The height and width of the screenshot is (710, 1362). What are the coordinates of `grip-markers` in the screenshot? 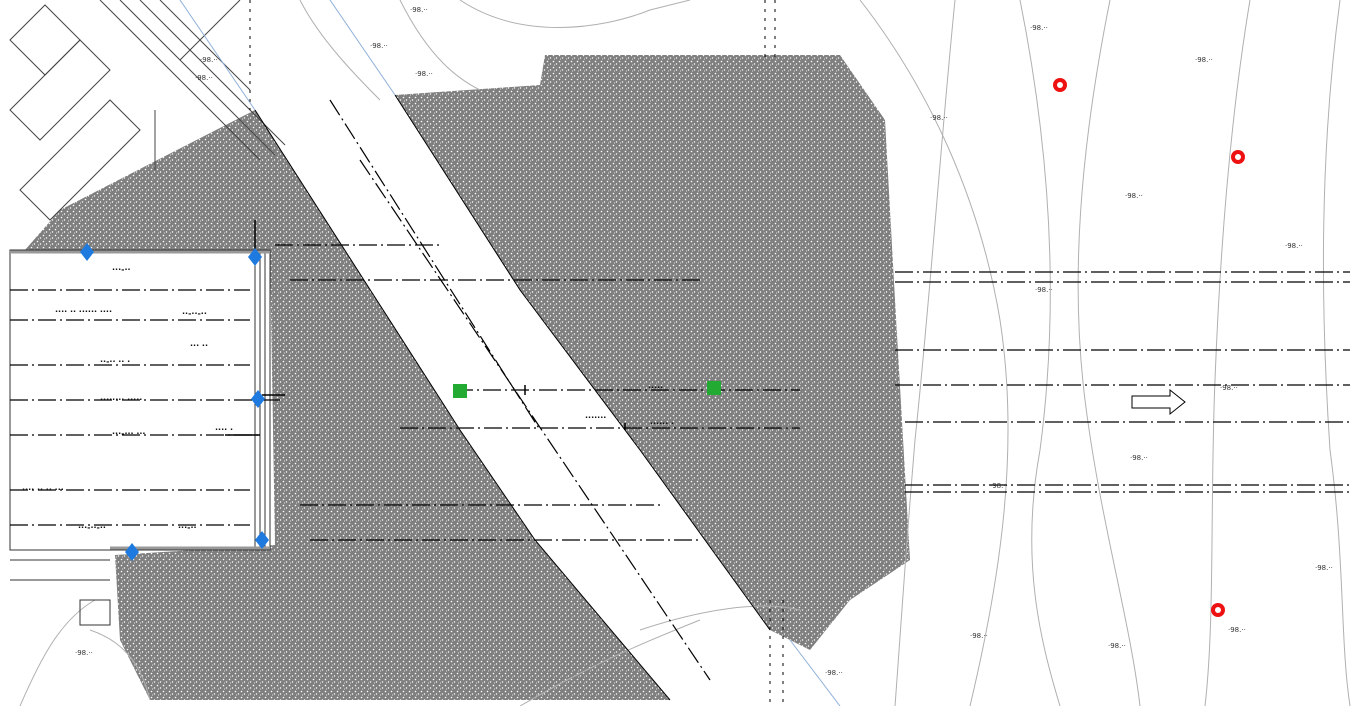 It's located at (587, 389).